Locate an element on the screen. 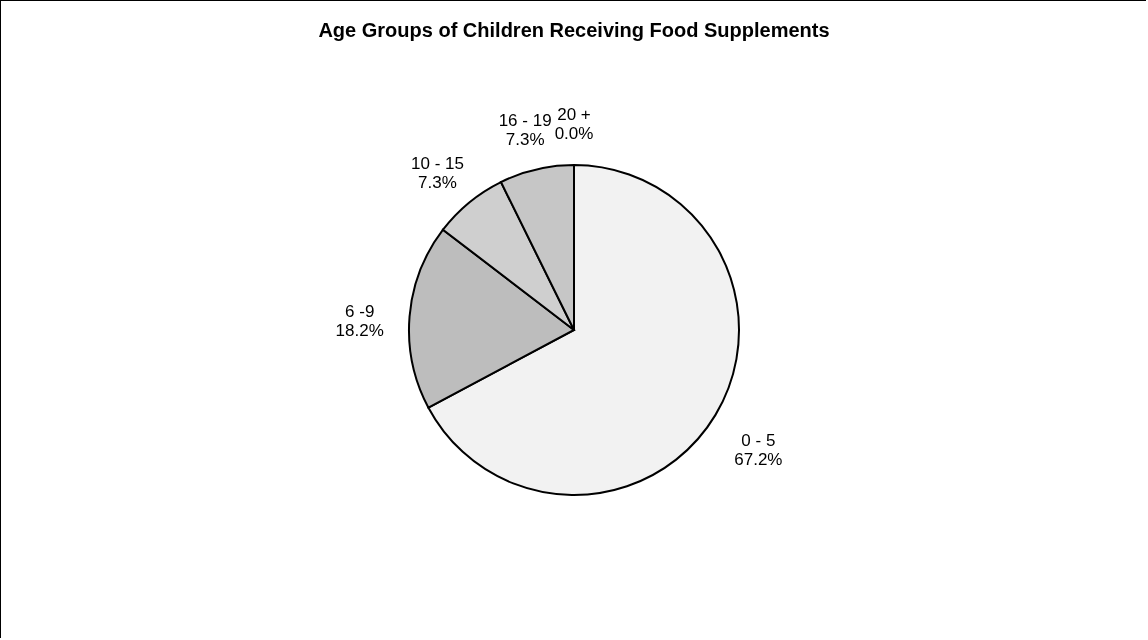  slice-label: 0 - 5 is located at coordinates (758, 440).